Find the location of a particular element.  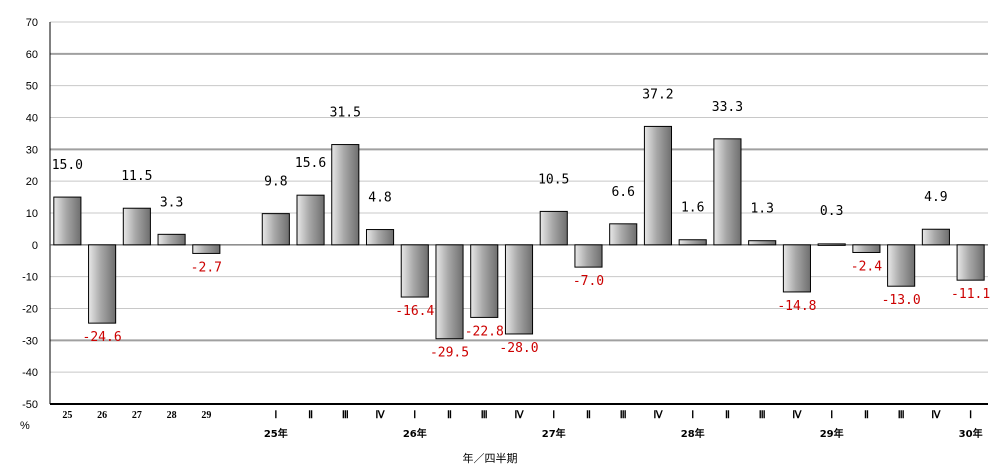

y-tick-label: 50 is located at coordinates (32, 87).